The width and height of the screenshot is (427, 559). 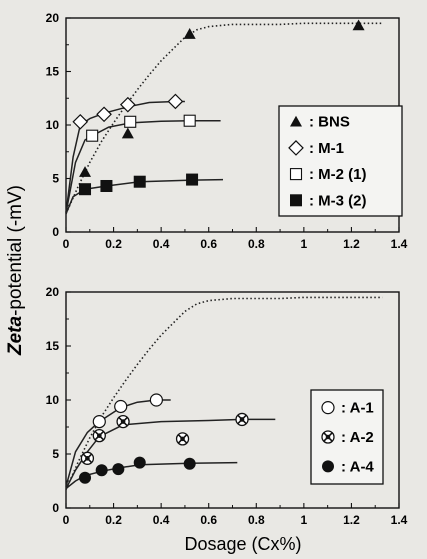 What do you see at coordinates (242, 544) in the screenshot?
I see `x-axis-label: Dosage (Cx%)` at bounding box center [242, 544].